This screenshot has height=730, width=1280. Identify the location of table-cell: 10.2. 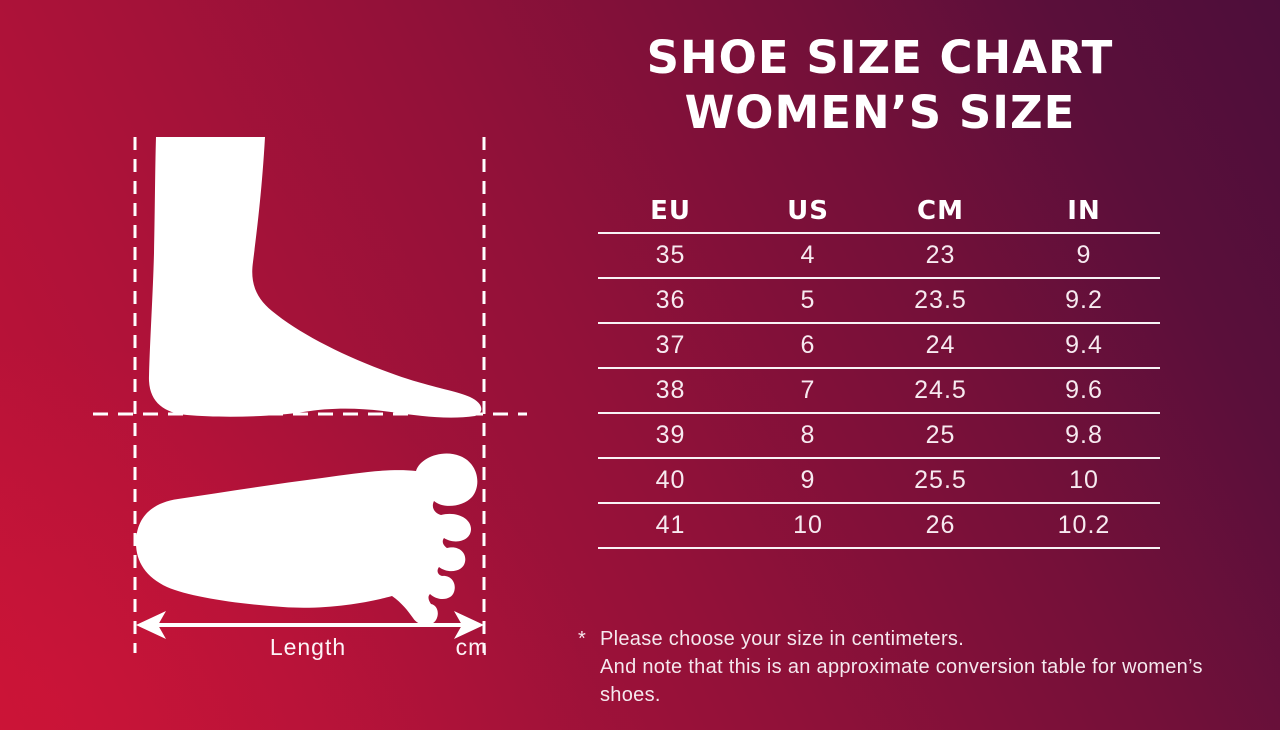
(1084, 525).